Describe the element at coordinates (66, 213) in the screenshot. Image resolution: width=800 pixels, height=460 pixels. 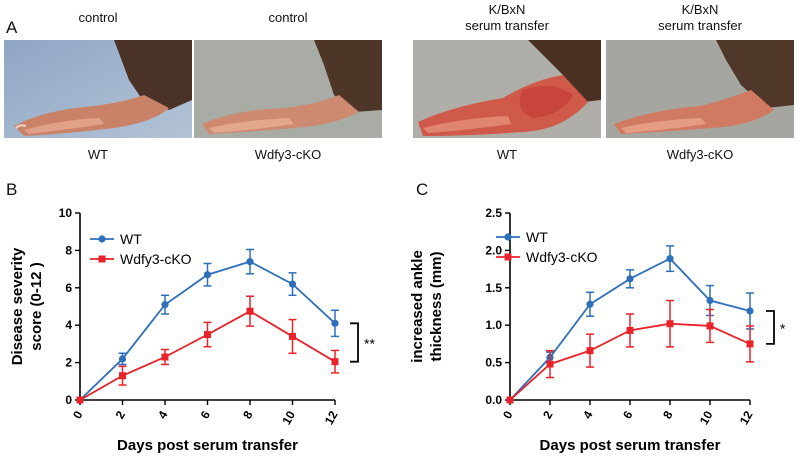
I see `y-tick-label: 10` at that location.